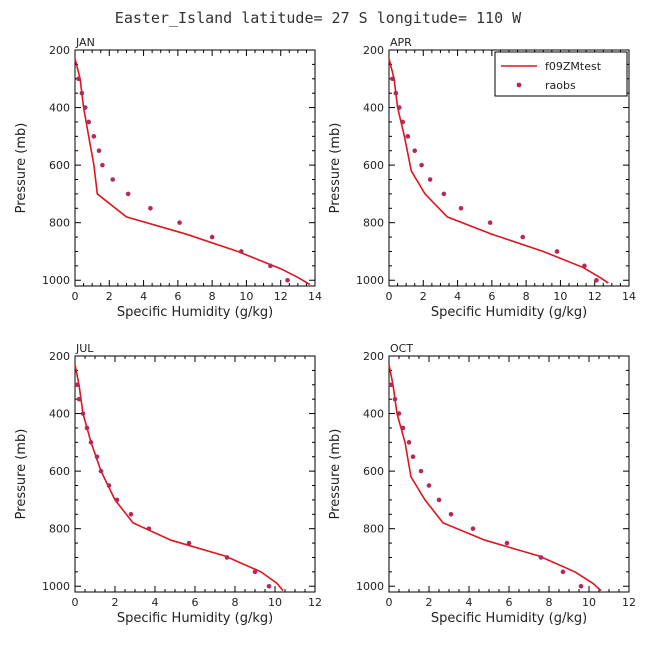 The height and width of the screenshot is (648, 648). I want to click on panel-label: JUL, so click(84, 348).